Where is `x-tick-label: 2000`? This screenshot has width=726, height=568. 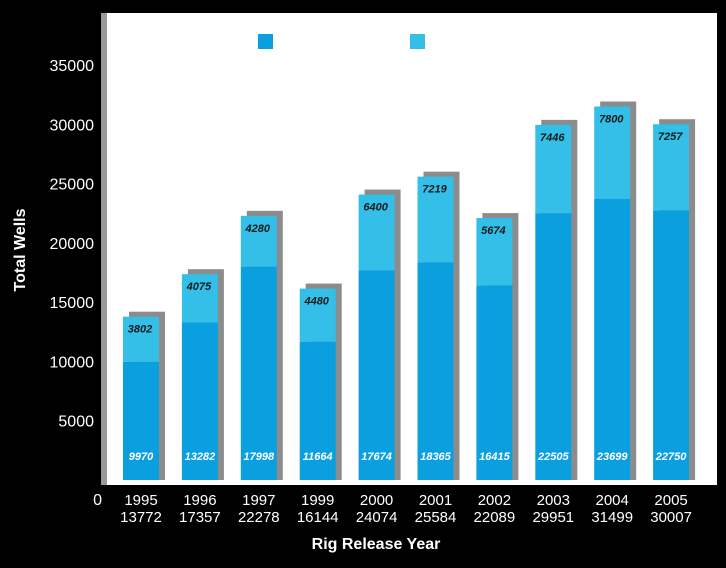
x-tick-label: 2000 is located at coordinates (376, 500).